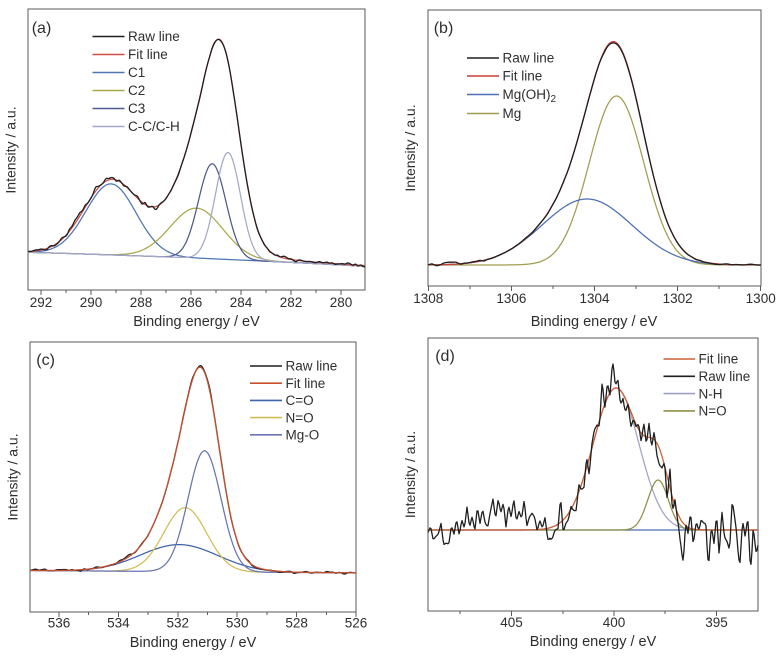 The width and height of the screenshot is (781, 657). Describe the element at coordinates (445, 356) in the screenshot. I see `svg-text: (d)` at that location.